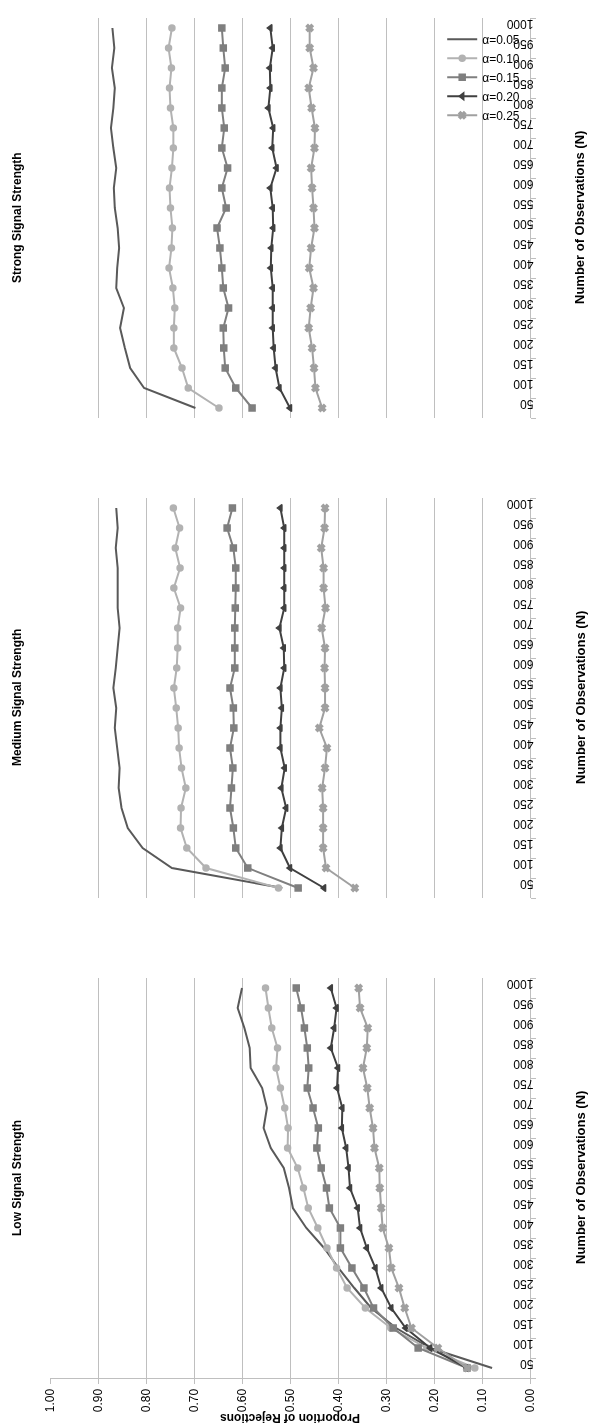 The image size is (592, 1427). Describe the element at coordinates (523, 1144) in the screenshot. I see `y-tick-label: 600` at that location.